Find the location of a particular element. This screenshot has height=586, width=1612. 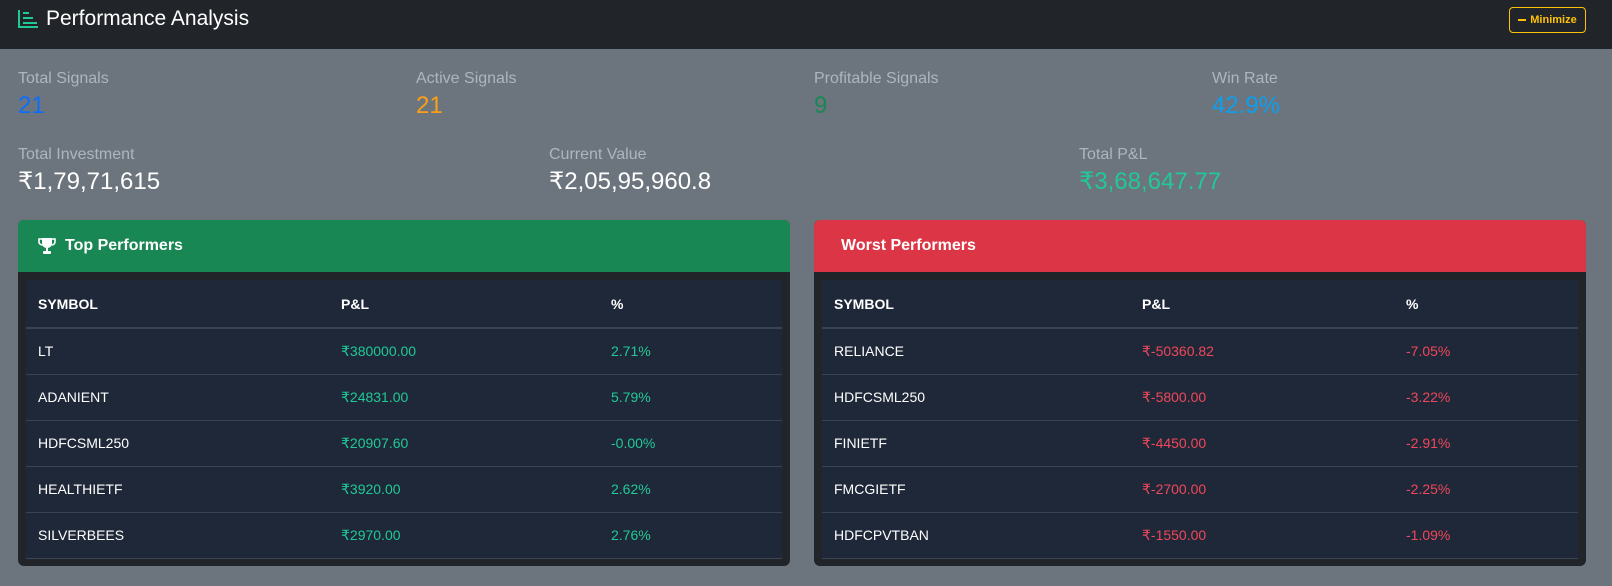

symbol-cell: LT is located at coordinates (177, 351).